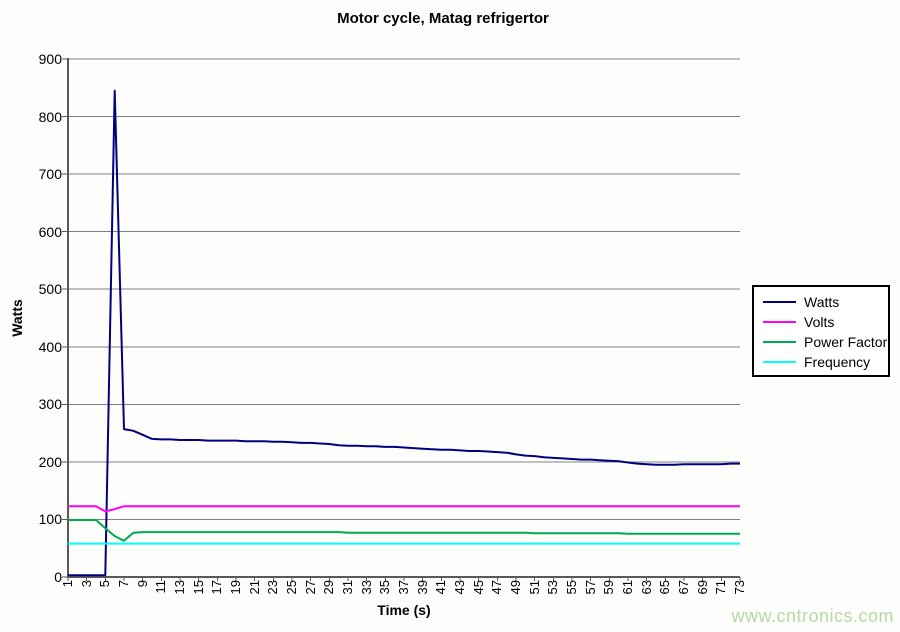 This screenshot has height=632, width=900. I want to click on x-tick-label: 21, so click(254, 587).